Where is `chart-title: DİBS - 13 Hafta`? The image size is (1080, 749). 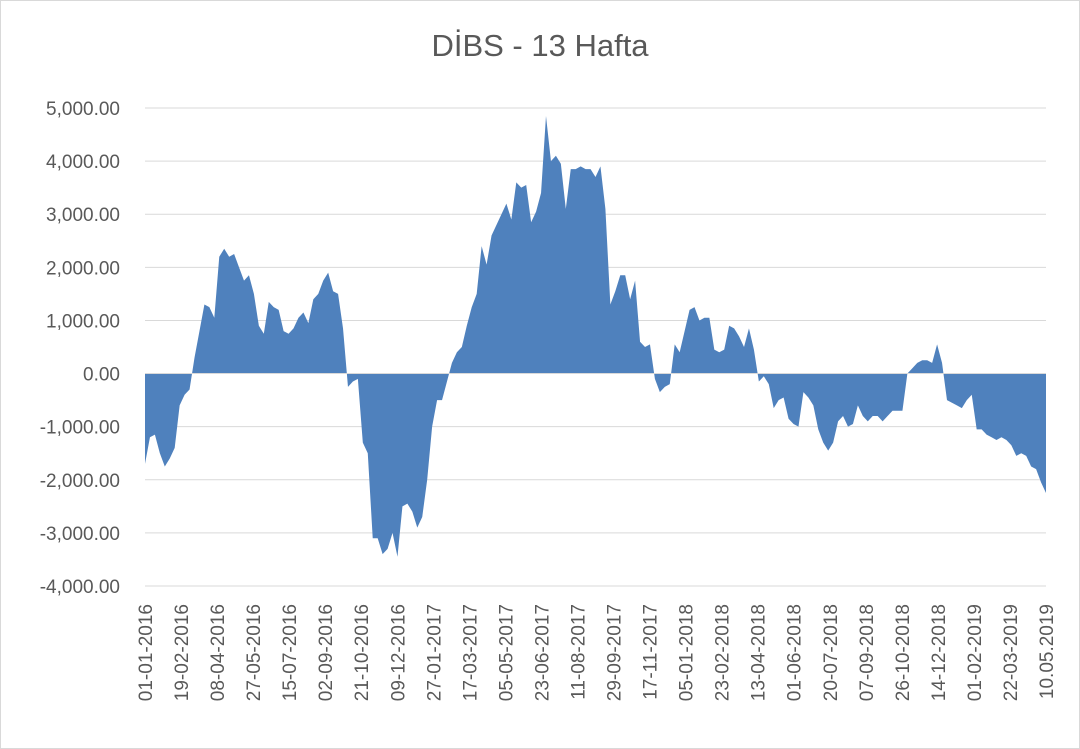
chart-title: DİBS - 13 Hafta is located at coordinates (540, 45).